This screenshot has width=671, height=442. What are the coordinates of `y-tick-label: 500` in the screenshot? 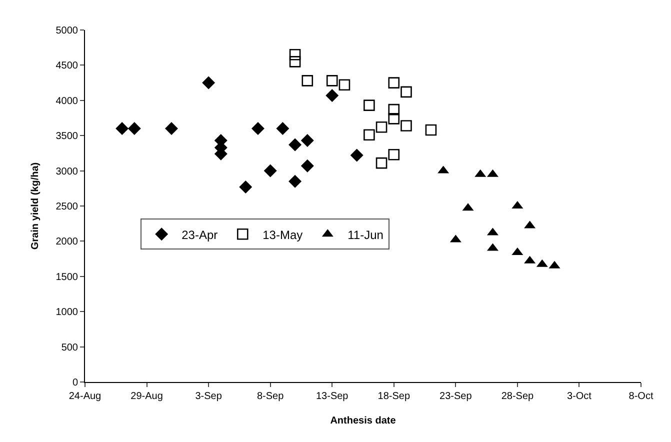 It's located at (69, 348).